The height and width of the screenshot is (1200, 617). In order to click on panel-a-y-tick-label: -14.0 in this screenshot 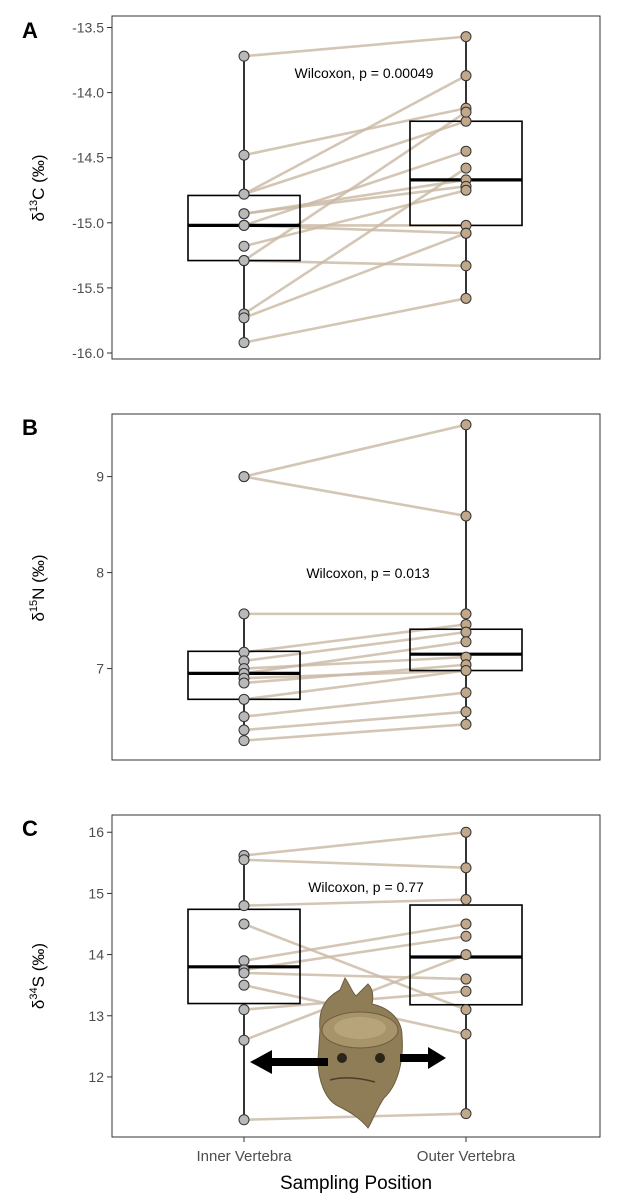, I will do `click(88, 93)`.